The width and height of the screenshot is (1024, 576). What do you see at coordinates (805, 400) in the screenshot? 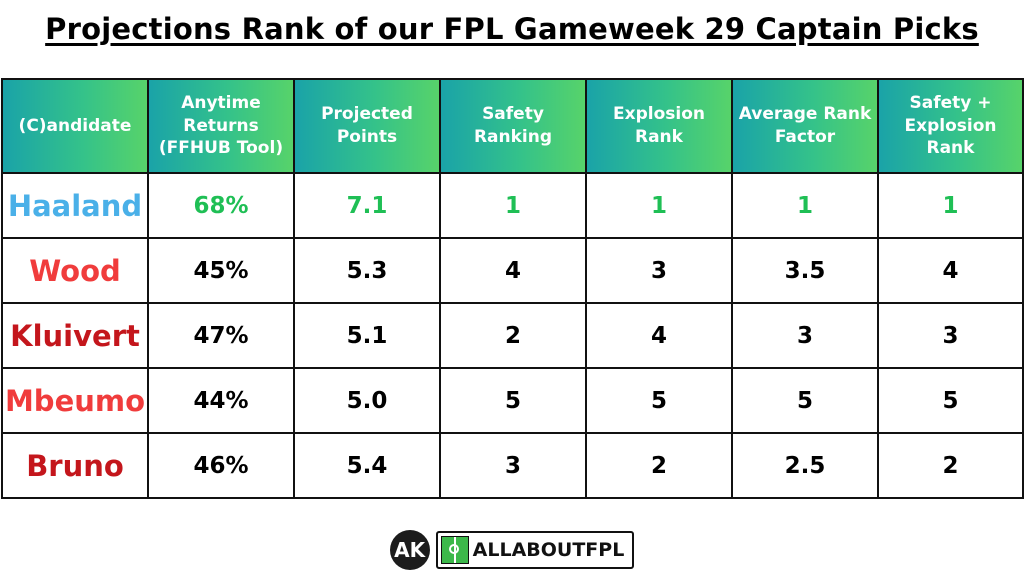
I see `average-rank-factor-cell: 5` at bounding box center [805, 400].